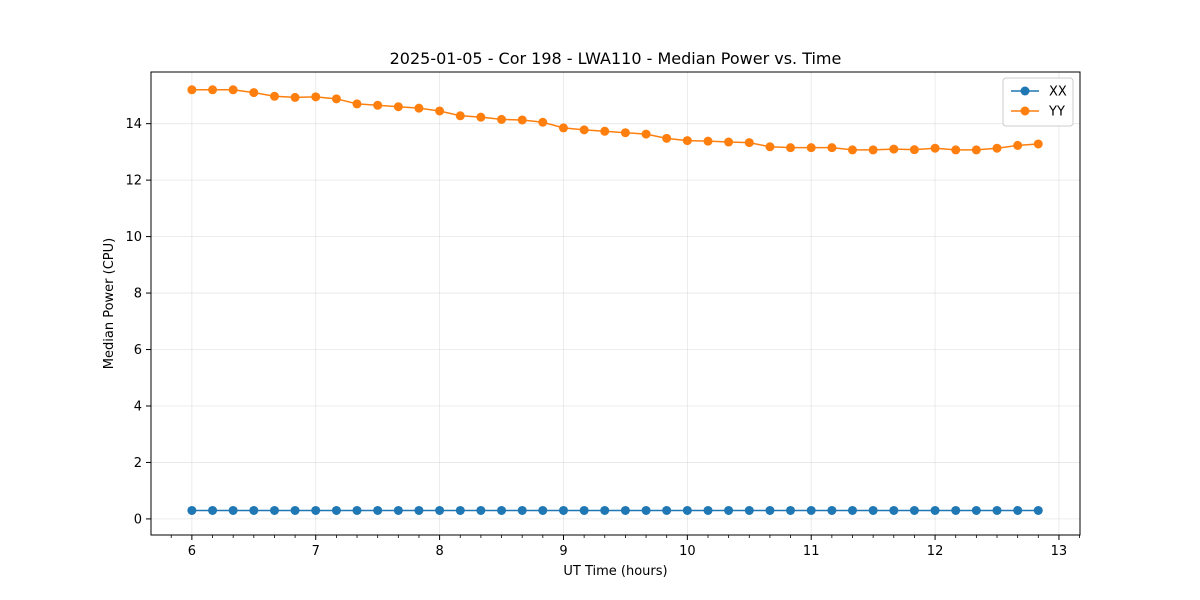 Image resolution: width=1200 pixels, height=600 pixels. I want to click on y-tick-label: 8, so click(138, 294).